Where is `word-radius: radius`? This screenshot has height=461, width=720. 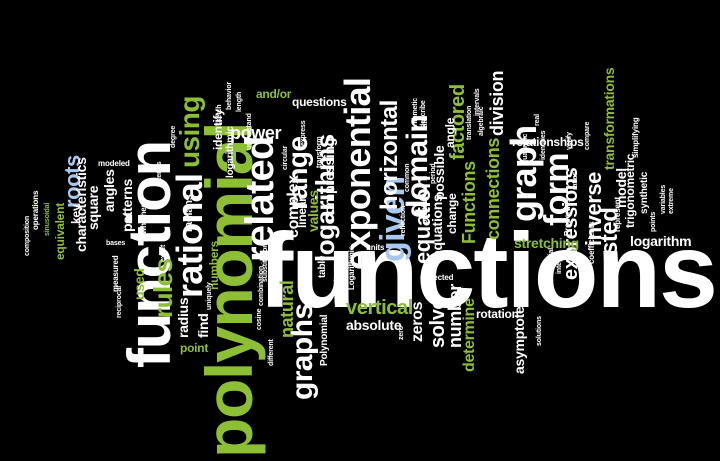
word-radius: radius is located at coordinates (183, 317).